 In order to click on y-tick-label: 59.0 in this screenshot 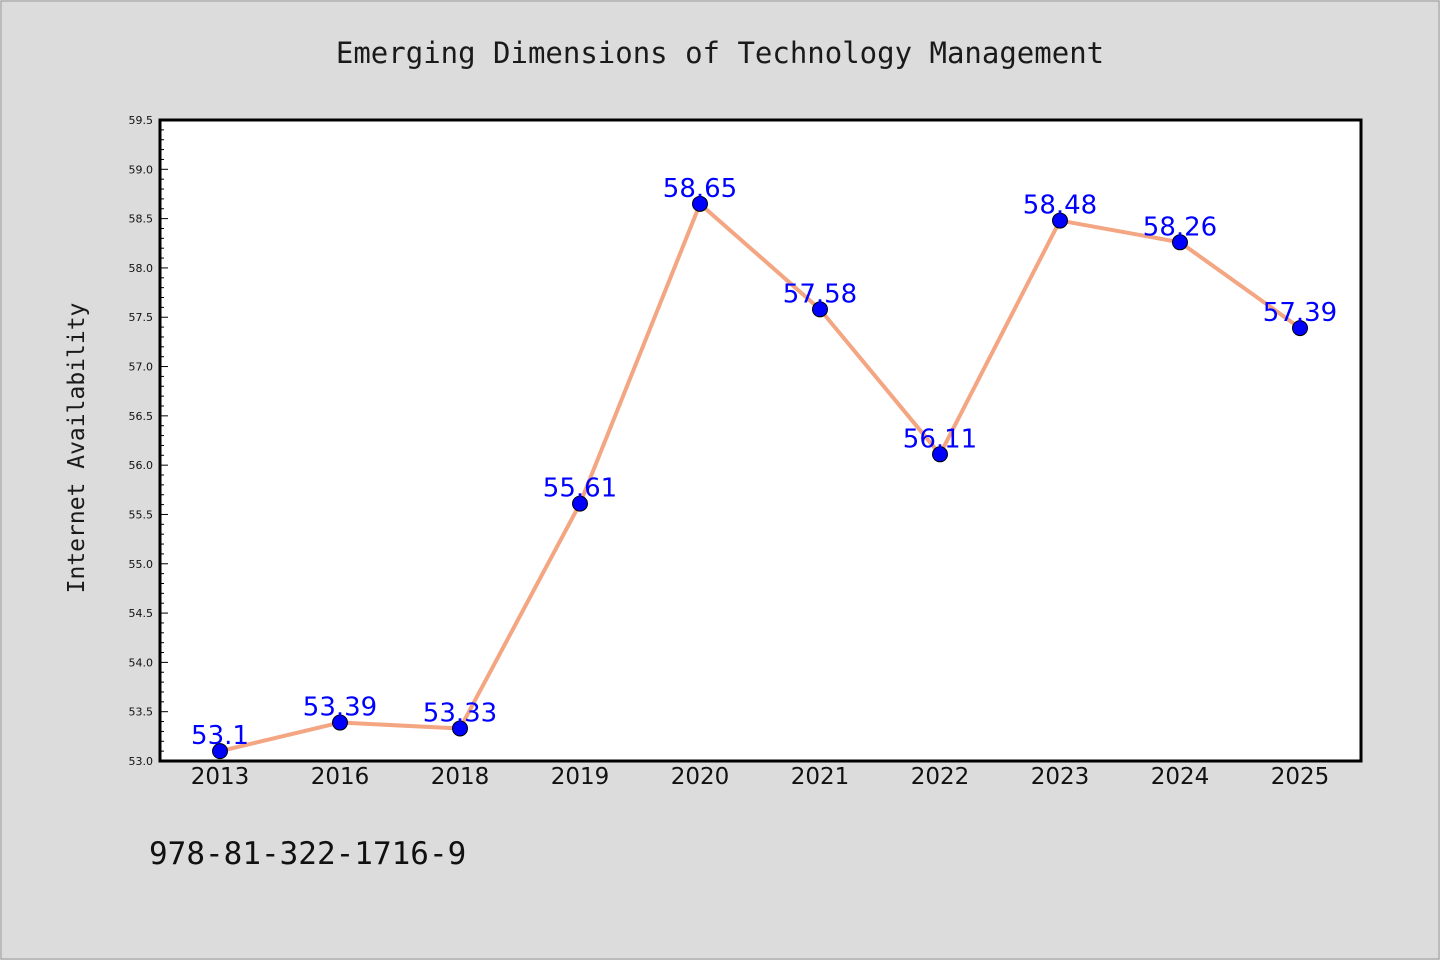, I will do `click(141, 169)`.